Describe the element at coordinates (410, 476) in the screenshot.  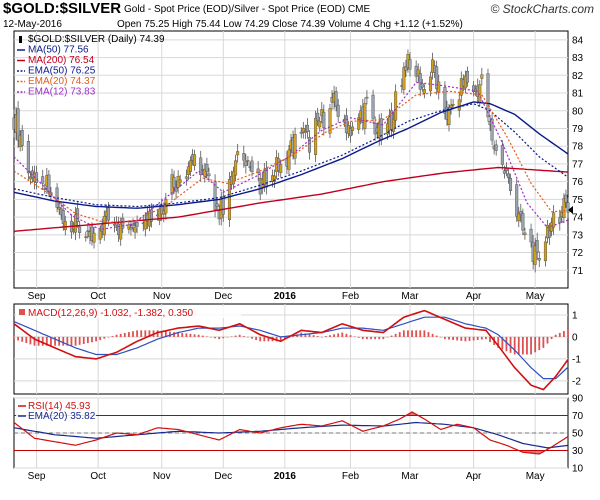
I see `x-tick-label-bottom: Mar` at that location.